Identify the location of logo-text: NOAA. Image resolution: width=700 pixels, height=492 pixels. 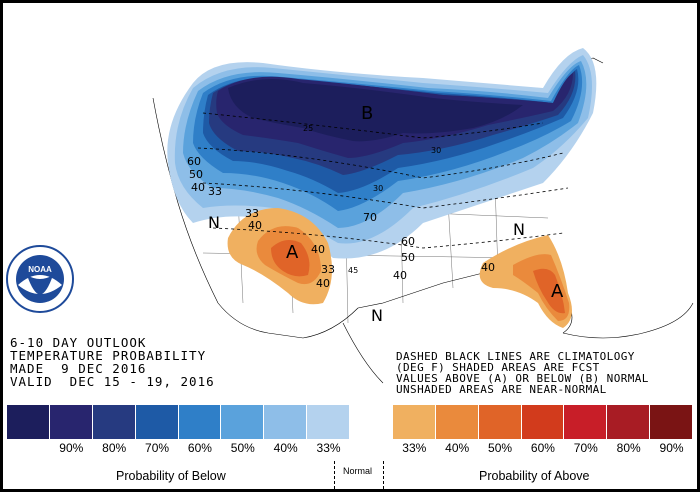
(40, 269).